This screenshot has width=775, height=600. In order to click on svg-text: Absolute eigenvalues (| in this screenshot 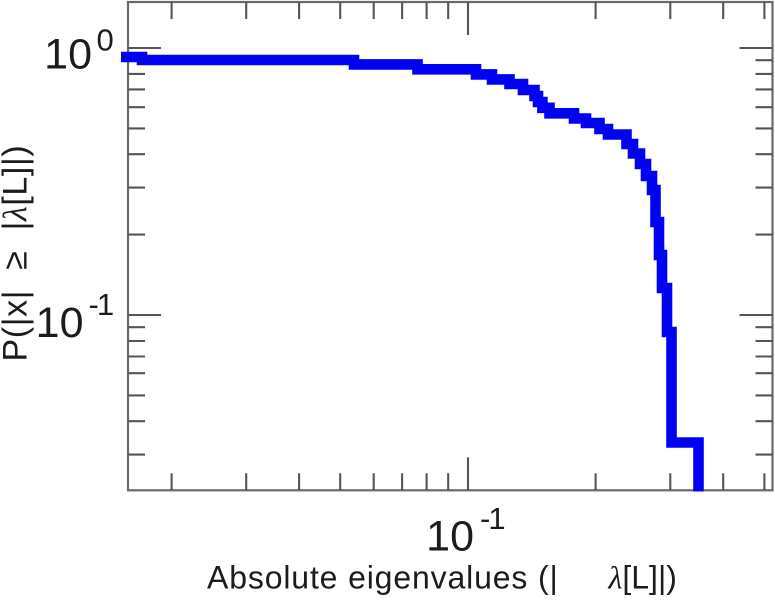, I will do `click(383, 578)`.